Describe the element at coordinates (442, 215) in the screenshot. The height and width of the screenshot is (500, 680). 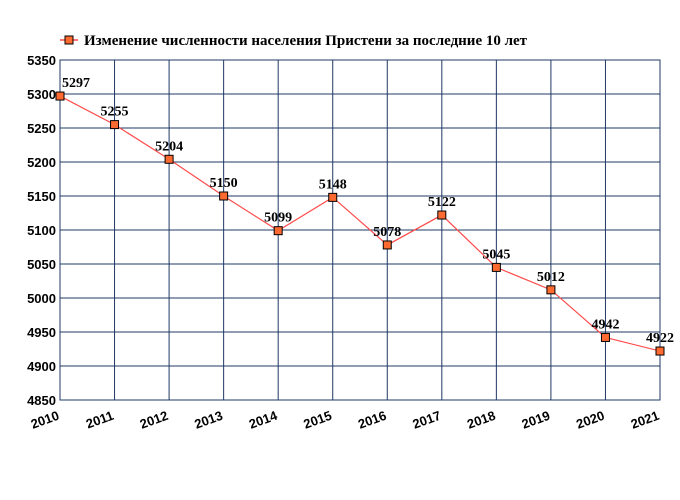
I see `data-point-2017` at that location.